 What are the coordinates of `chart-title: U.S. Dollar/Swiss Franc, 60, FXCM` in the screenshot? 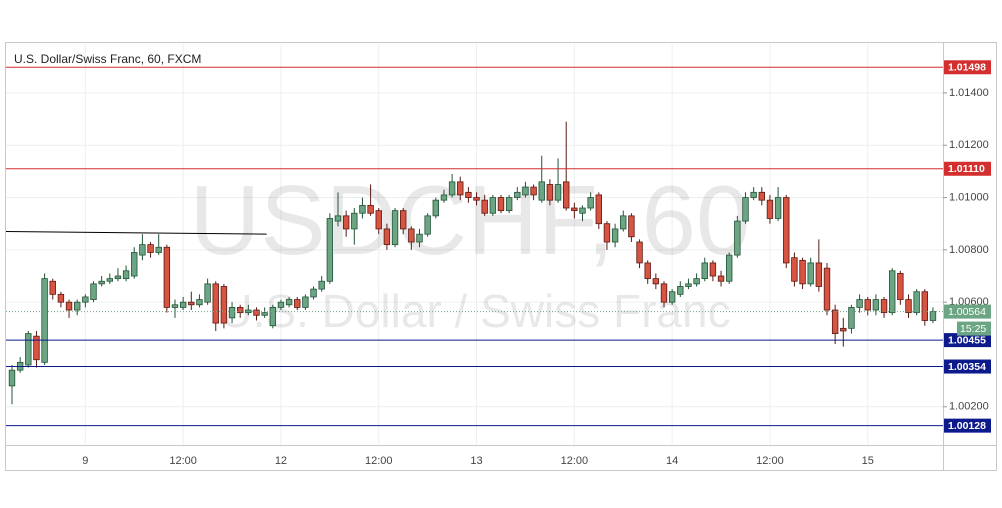 It's located at (107, 59).